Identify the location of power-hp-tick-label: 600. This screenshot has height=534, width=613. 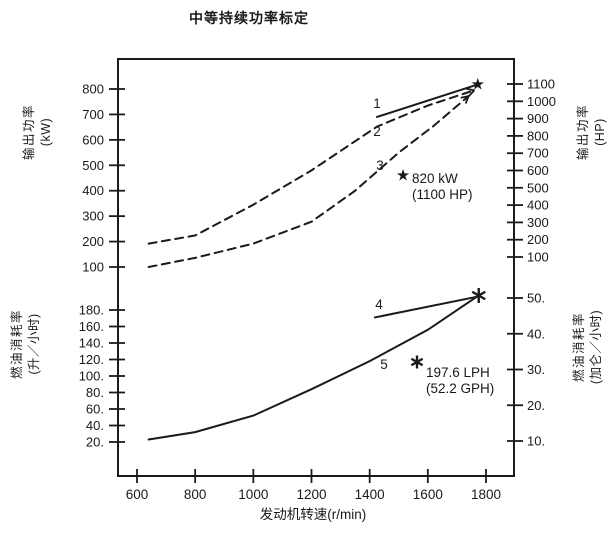
(538, 170).